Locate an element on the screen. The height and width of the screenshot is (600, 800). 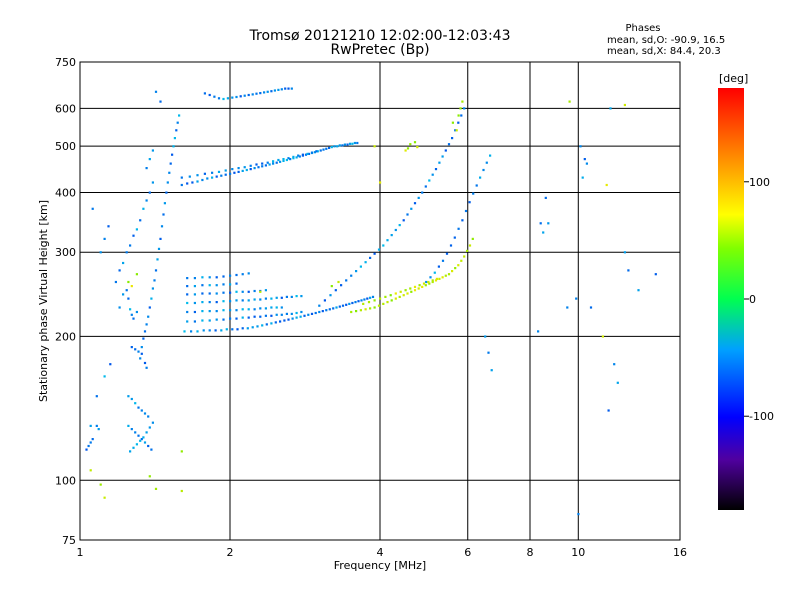
x-axis-label: Frequency [MHz] is located at coordinates (380, 565).